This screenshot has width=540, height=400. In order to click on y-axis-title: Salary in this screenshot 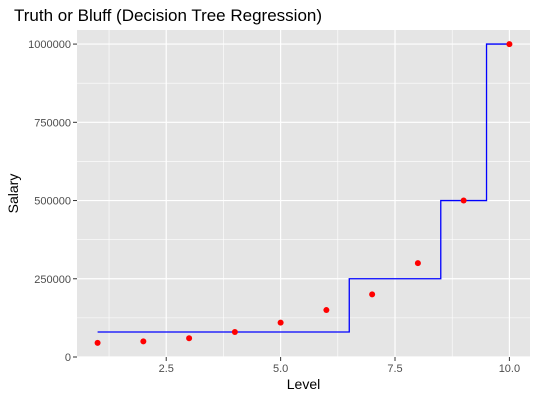, I will do `click(13, 194)`.